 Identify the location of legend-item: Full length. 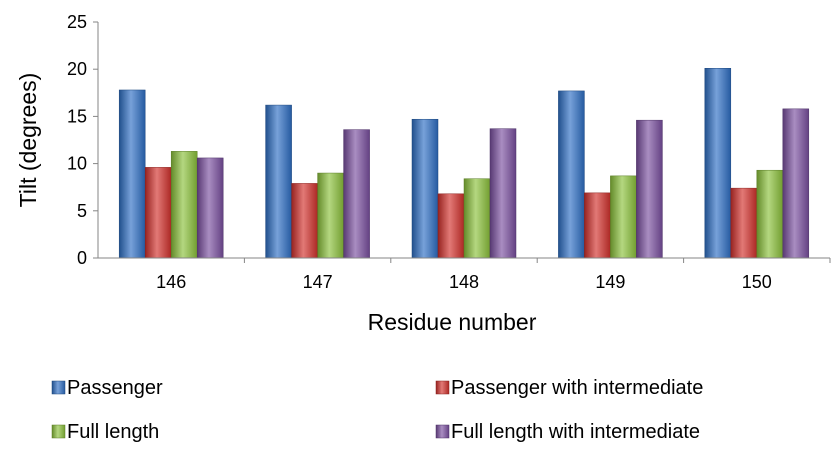
(105, 432).